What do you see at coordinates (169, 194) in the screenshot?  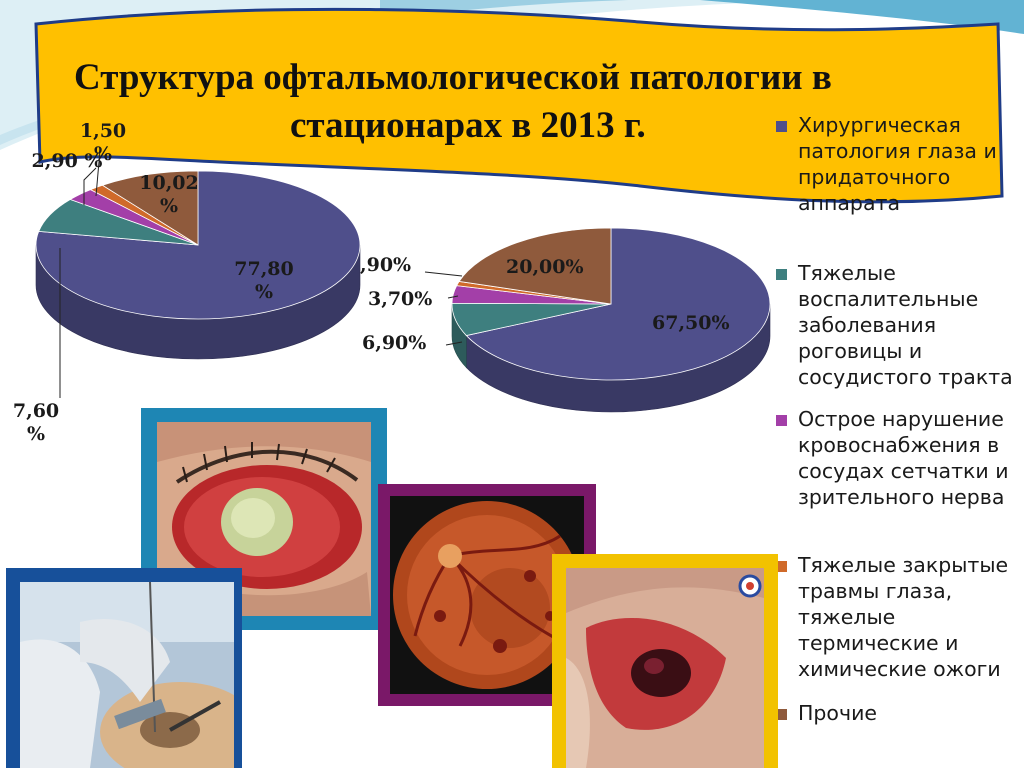 I see `pie1-label-other: 10,02 %` at bounding box center [169, 194].